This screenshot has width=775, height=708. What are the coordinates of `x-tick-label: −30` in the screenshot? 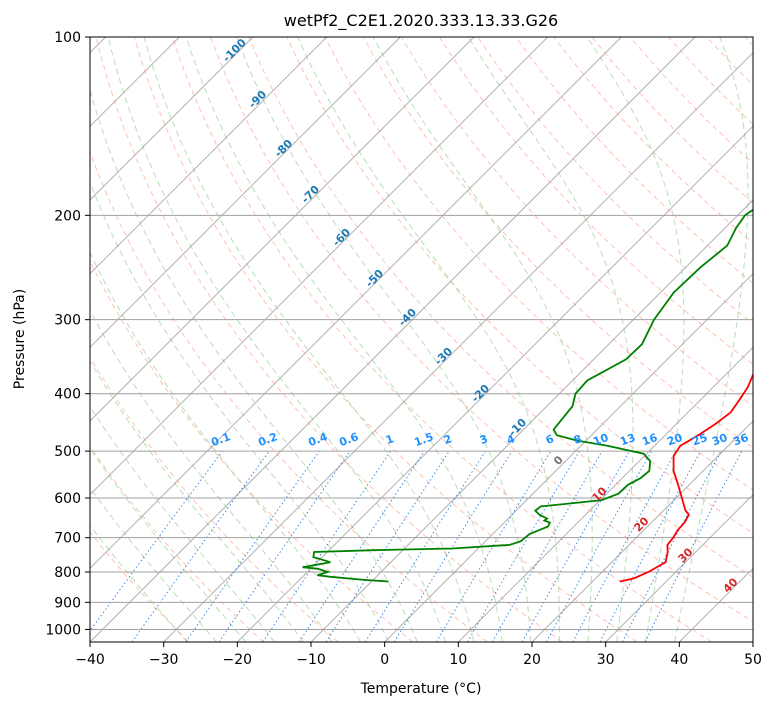 It's located at (164, 660).